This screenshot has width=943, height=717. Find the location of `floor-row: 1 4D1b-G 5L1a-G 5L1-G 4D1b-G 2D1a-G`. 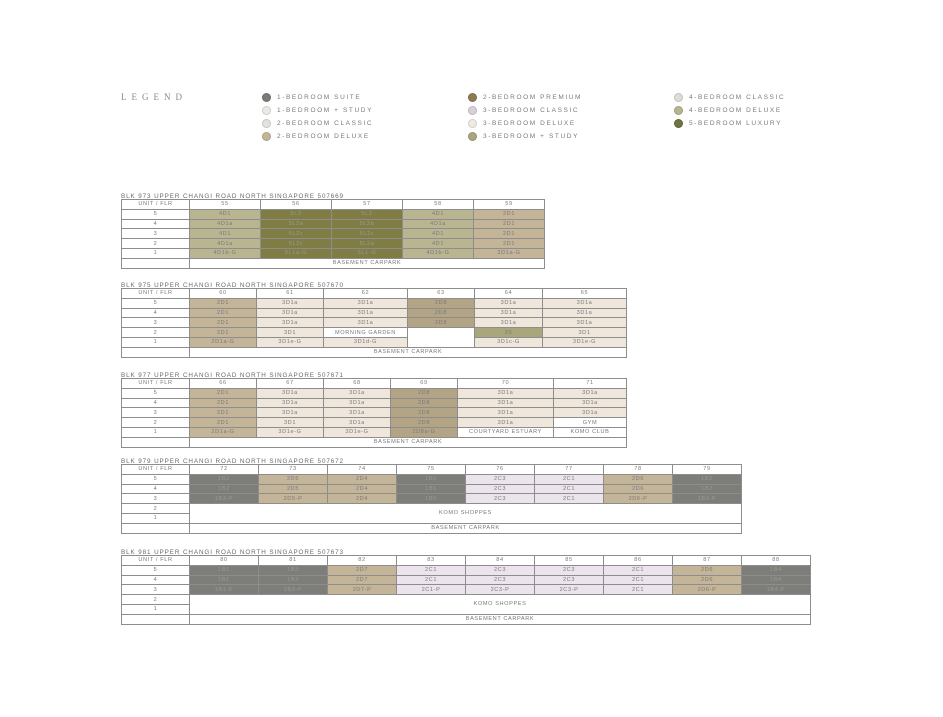

floor-row: 1 4D1b-G 5L1a-G 5L1-G 4D1b-G 2D1a-G is located at coordinates (333, 253).